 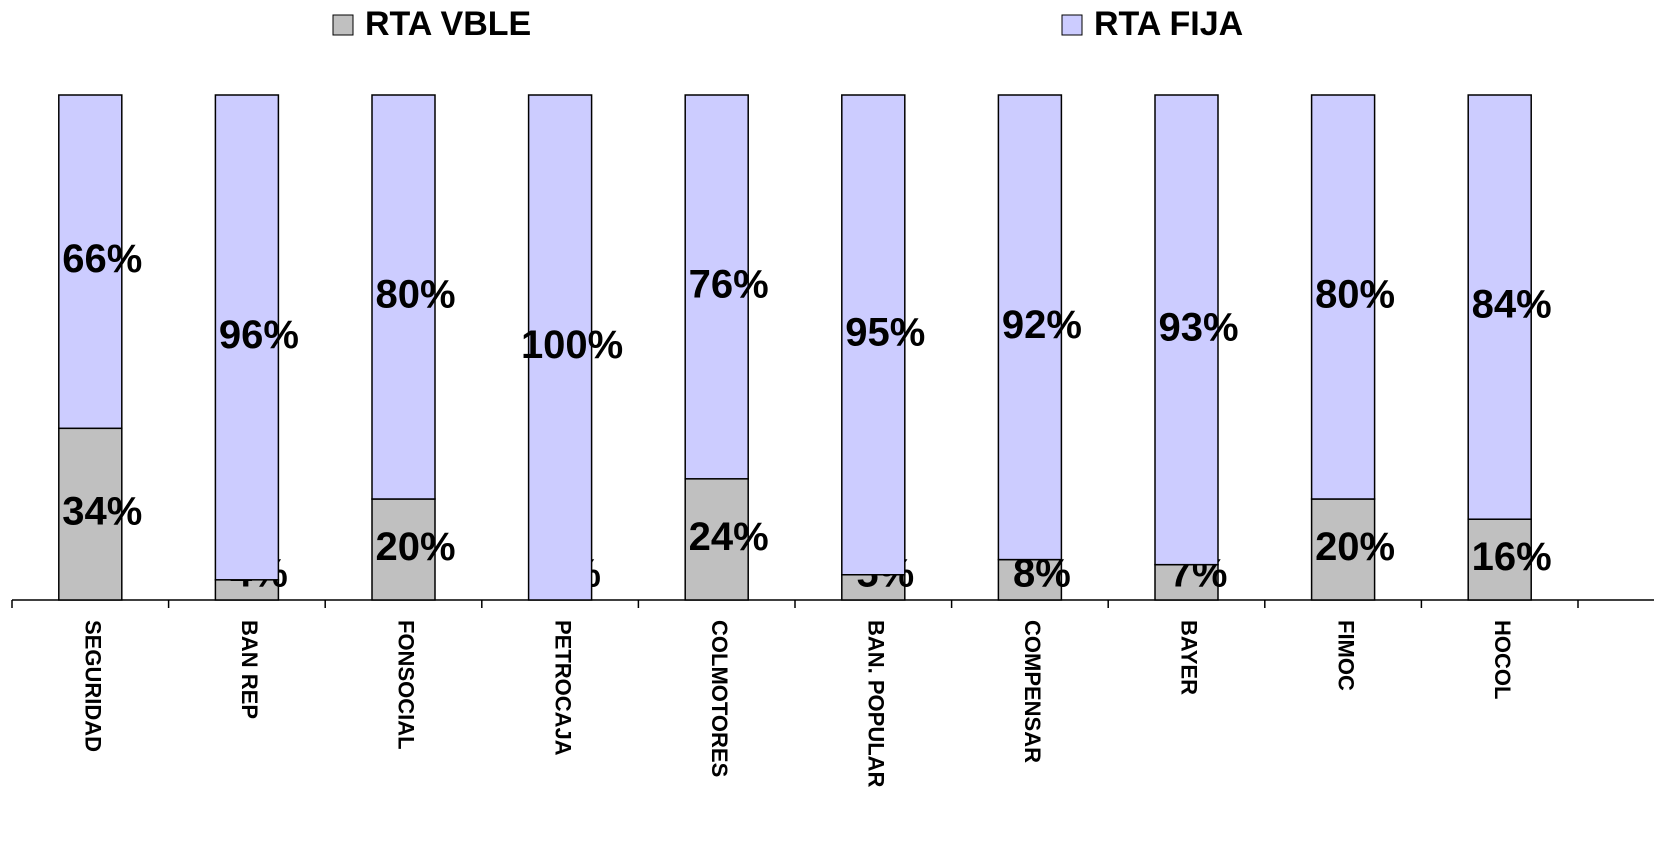 What do you see at coordinates (448, 24) in the screenshot?
I see `legend-label: RTA VBLE` at bounding box center [448, 24].